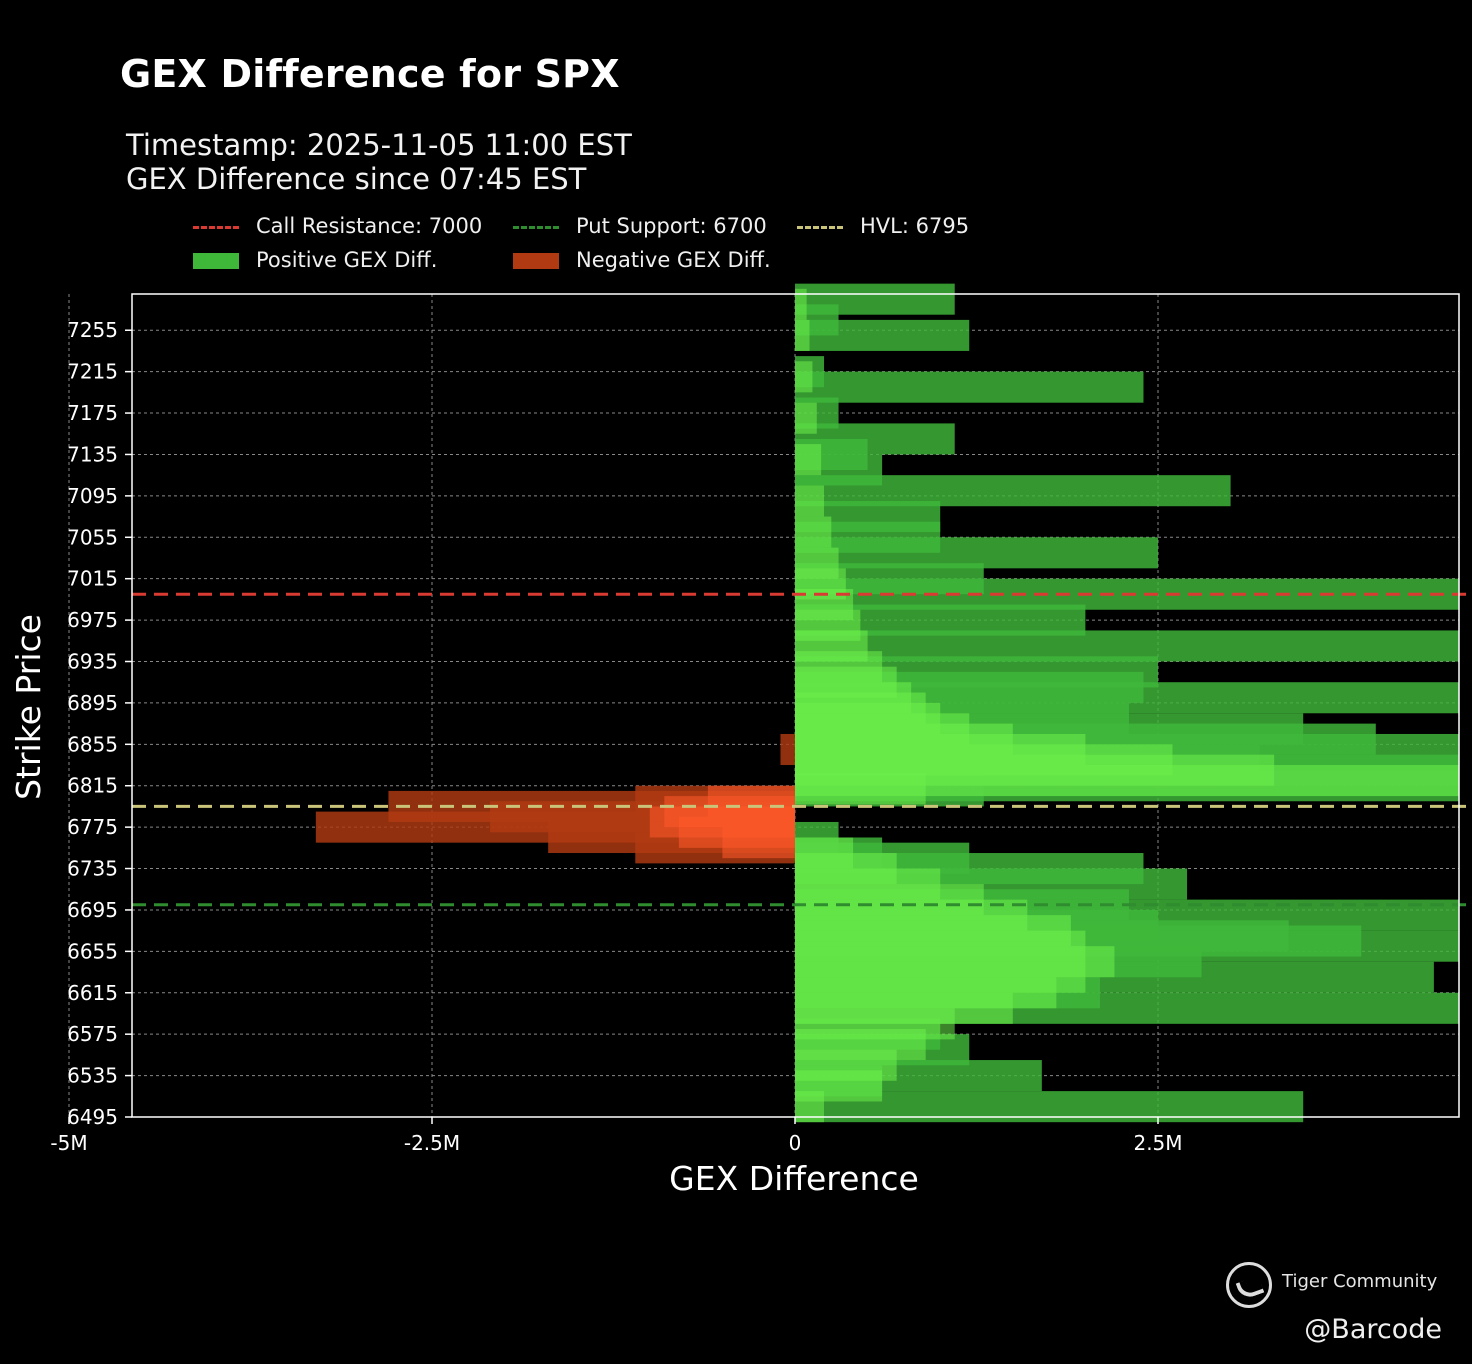 The image size is (1472, 1364). I want to click on y-tick-label: 7175, so click(92, 413).